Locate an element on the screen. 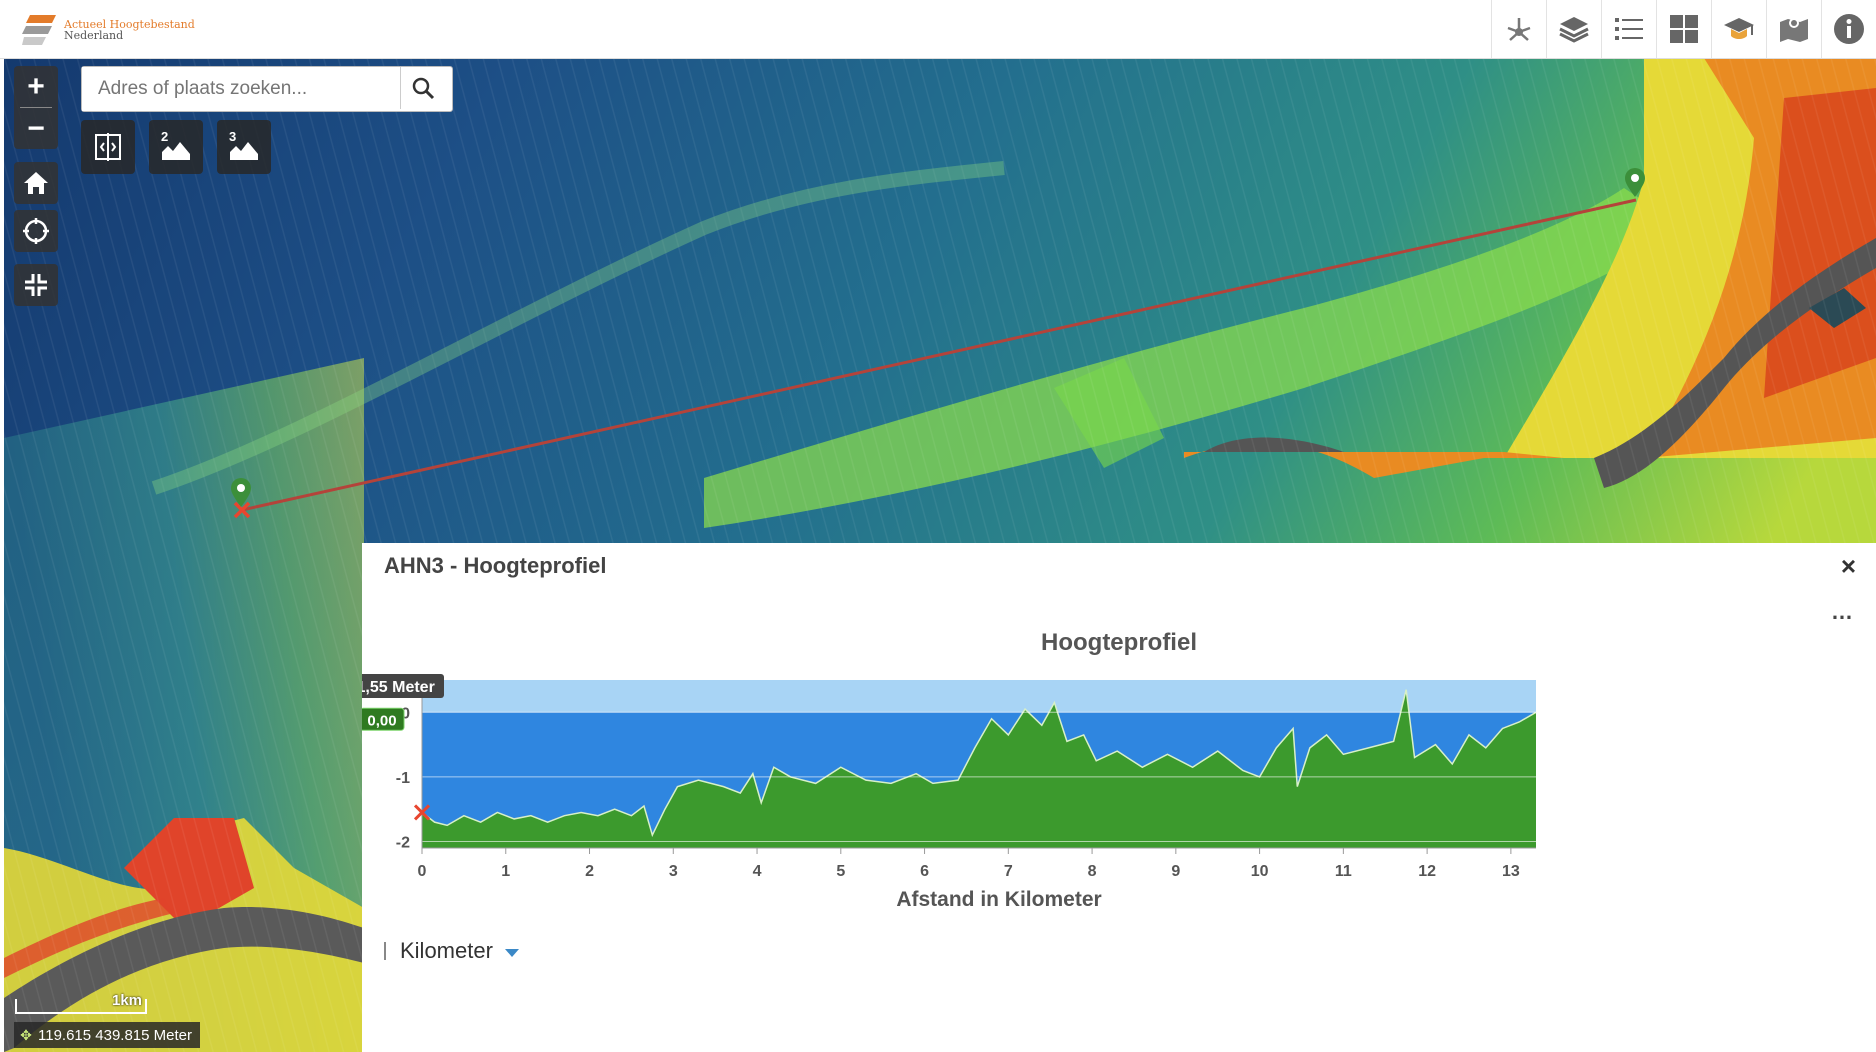  x-tick-label: 13 is located at coordinates (1511, 871).